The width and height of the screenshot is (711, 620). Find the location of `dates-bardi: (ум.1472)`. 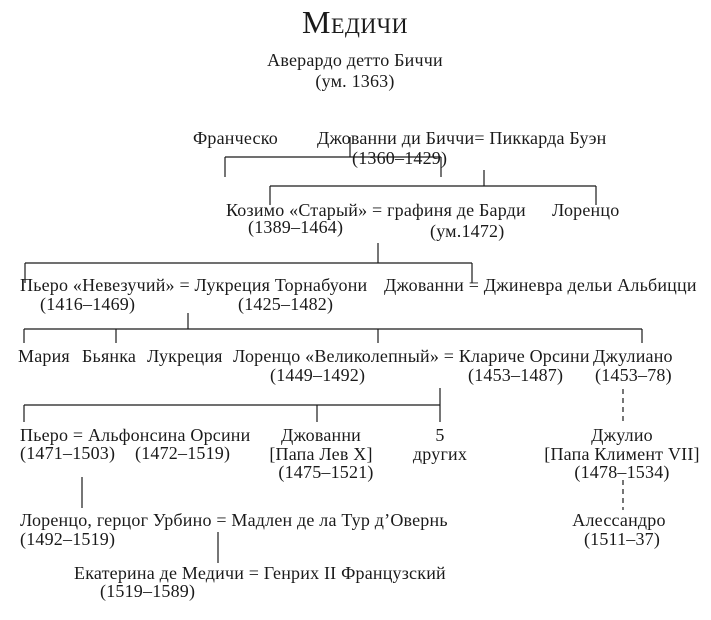

dates-bardi: (ум.1472) is located at coordinates (467, 231).